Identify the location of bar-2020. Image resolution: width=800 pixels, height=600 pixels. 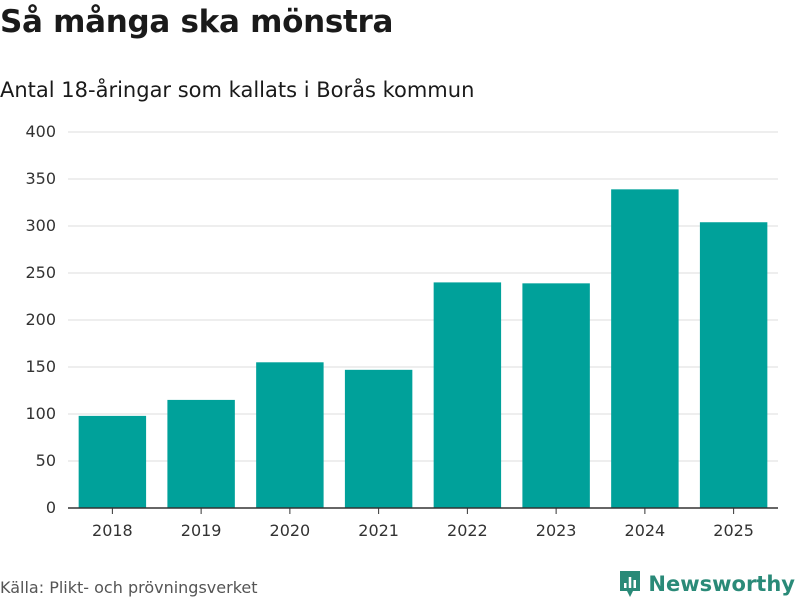
(290, 435).